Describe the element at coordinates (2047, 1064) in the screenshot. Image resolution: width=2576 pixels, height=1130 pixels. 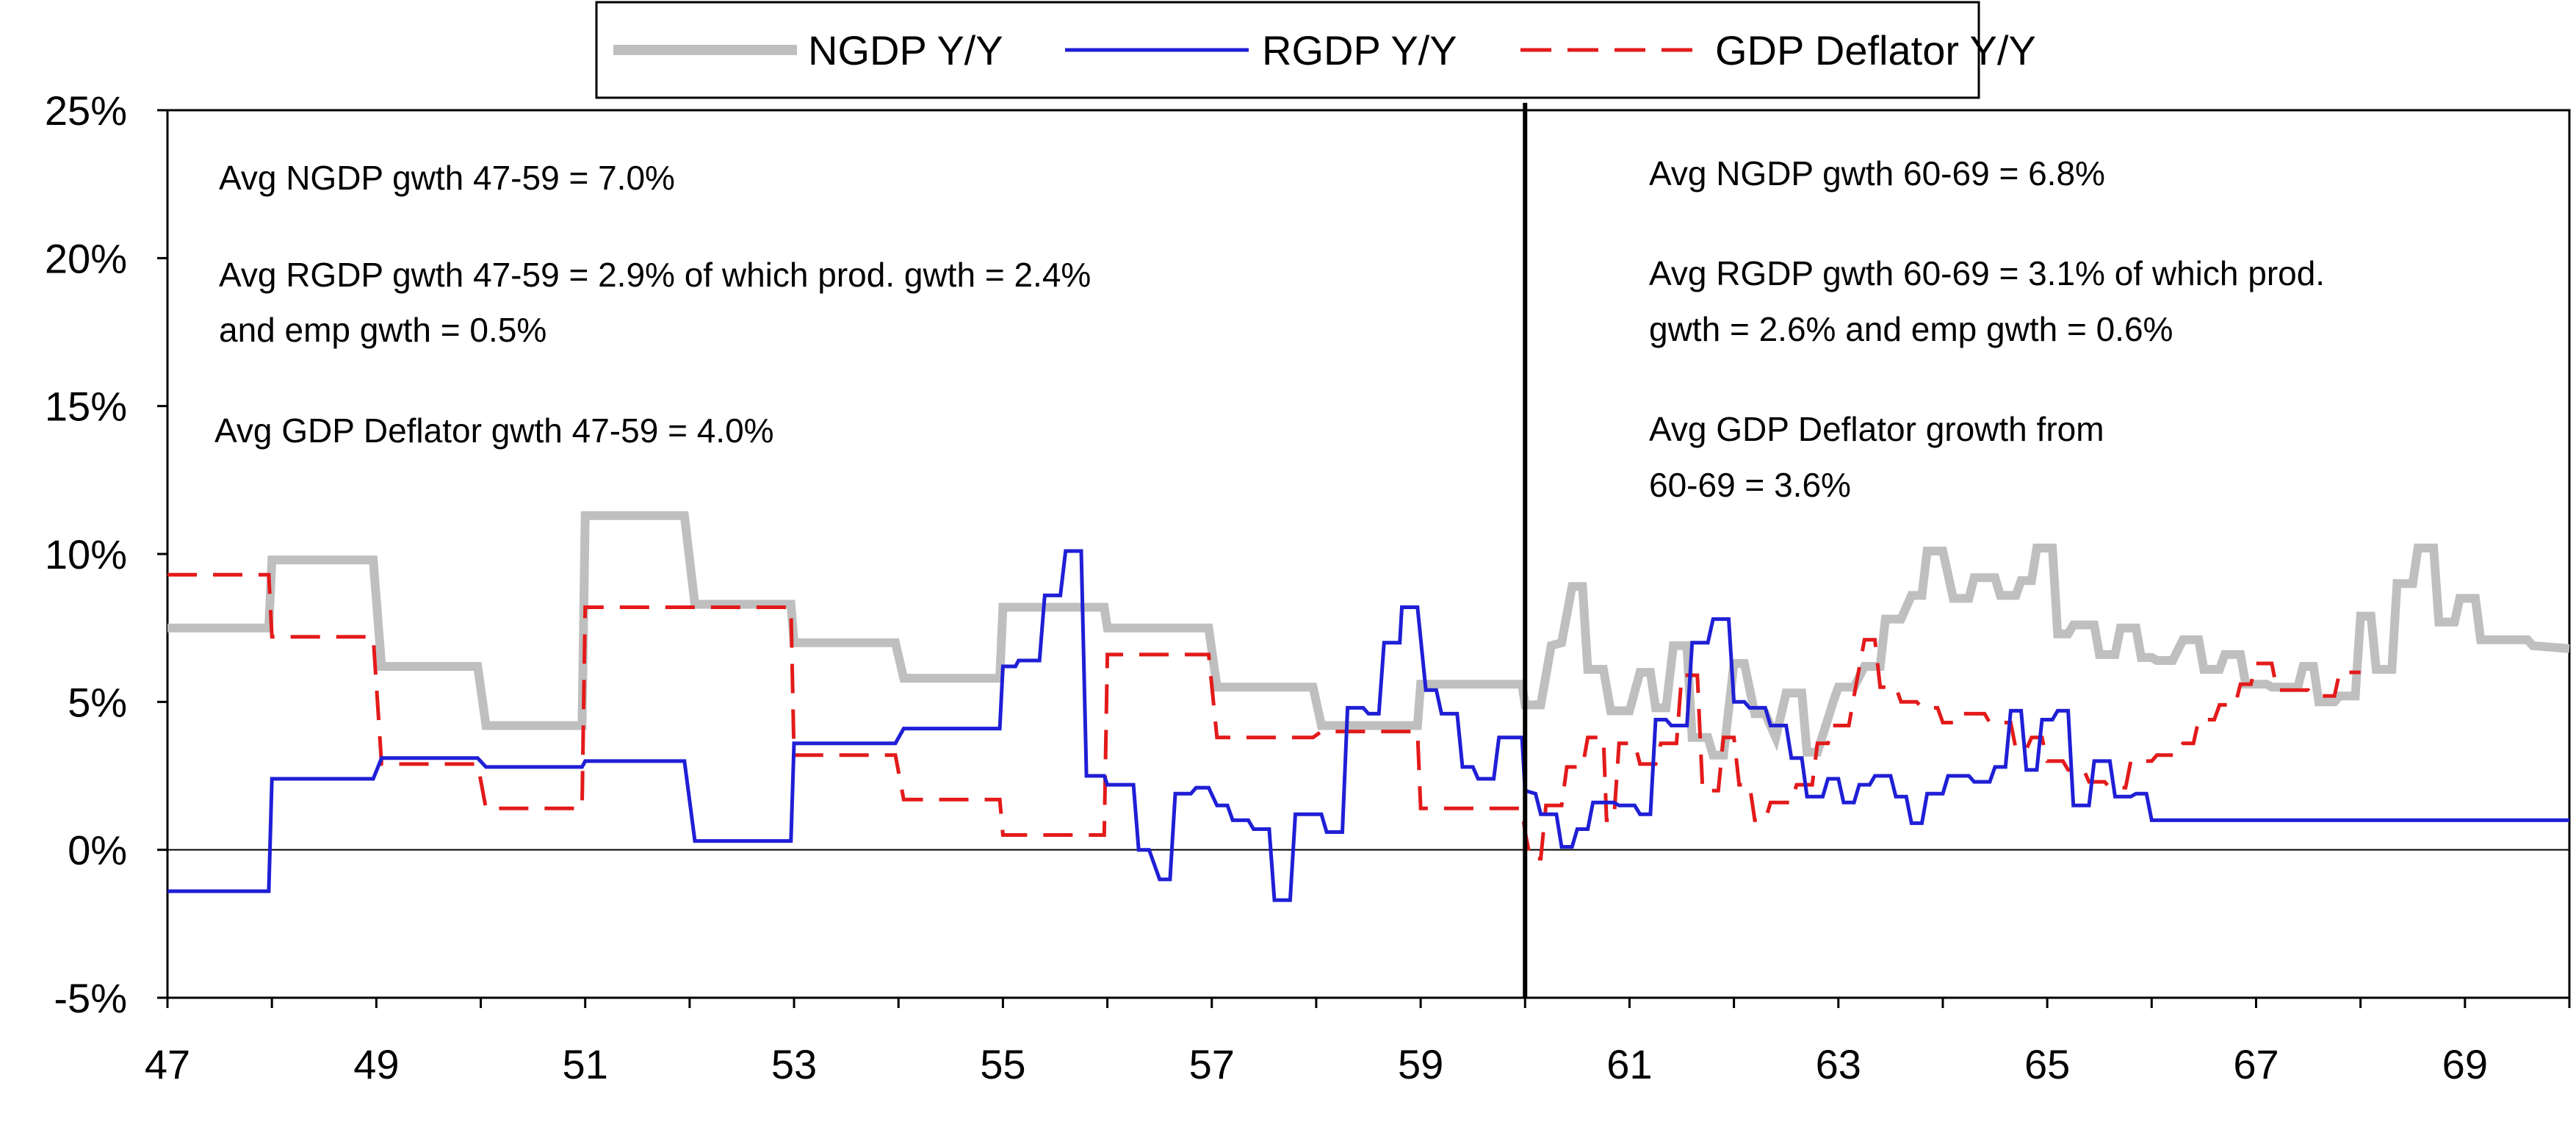
I see `x-tick-label: 65` at that location.